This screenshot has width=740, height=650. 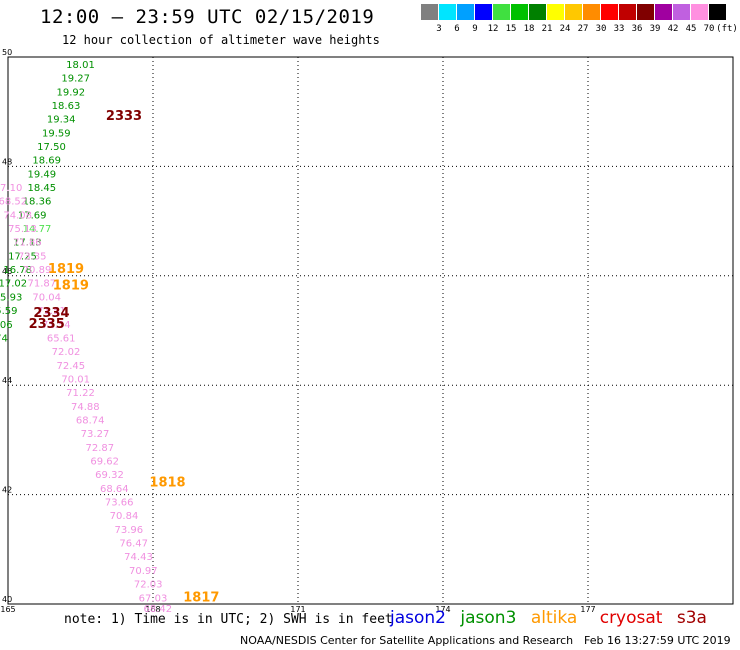 I want to click on data-label-pink: 71.87, so click(x=42, y=284).